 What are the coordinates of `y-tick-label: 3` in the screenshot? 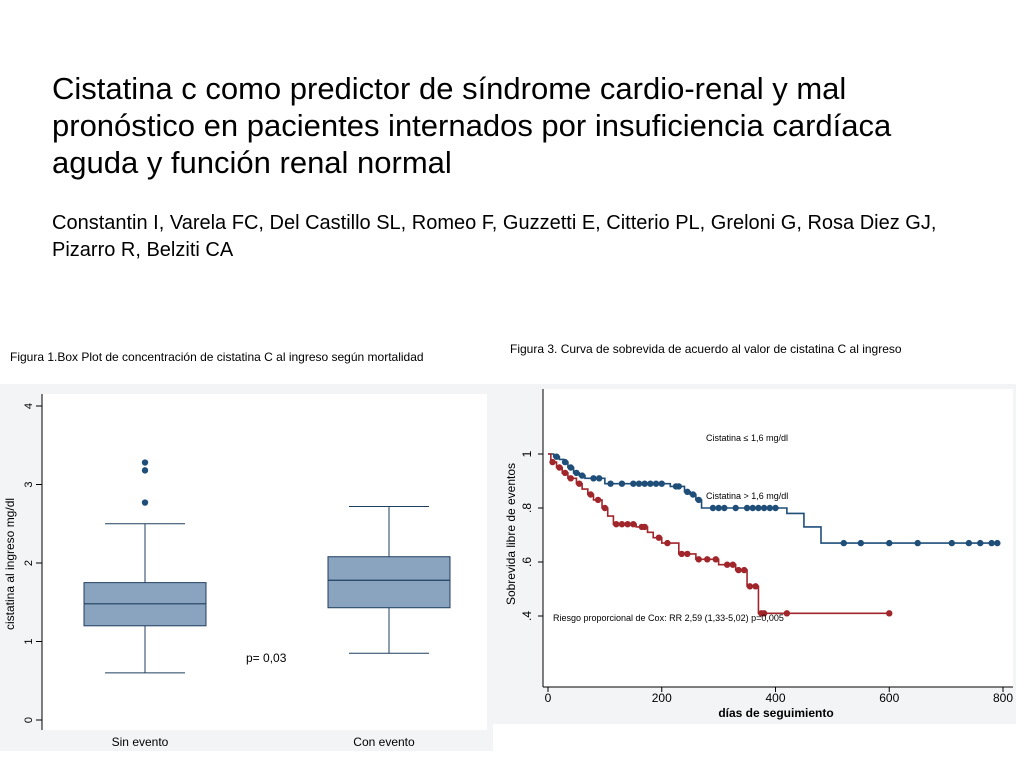 It's located at (29, 484).